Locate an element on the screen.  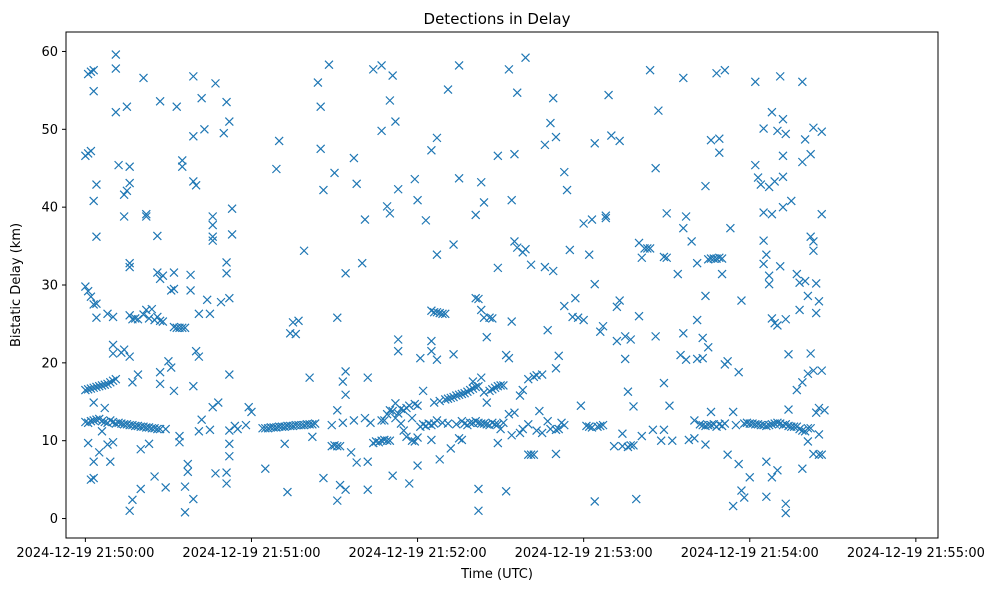
y-tick-label: 40 is located at coordinates (49, 208).